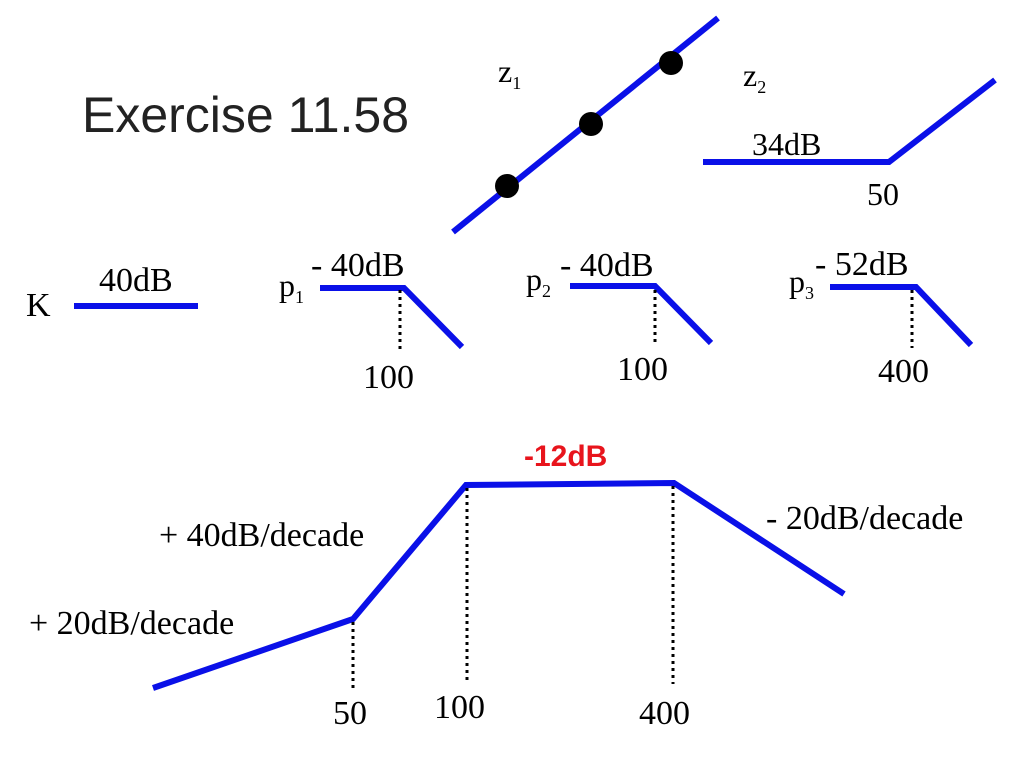 This screenshot has width=1024, height=768. Describe the element at coordinates (261, 535) in the screenshot. I see `composite-slope-second-label: + 40dB/decade` at that location.